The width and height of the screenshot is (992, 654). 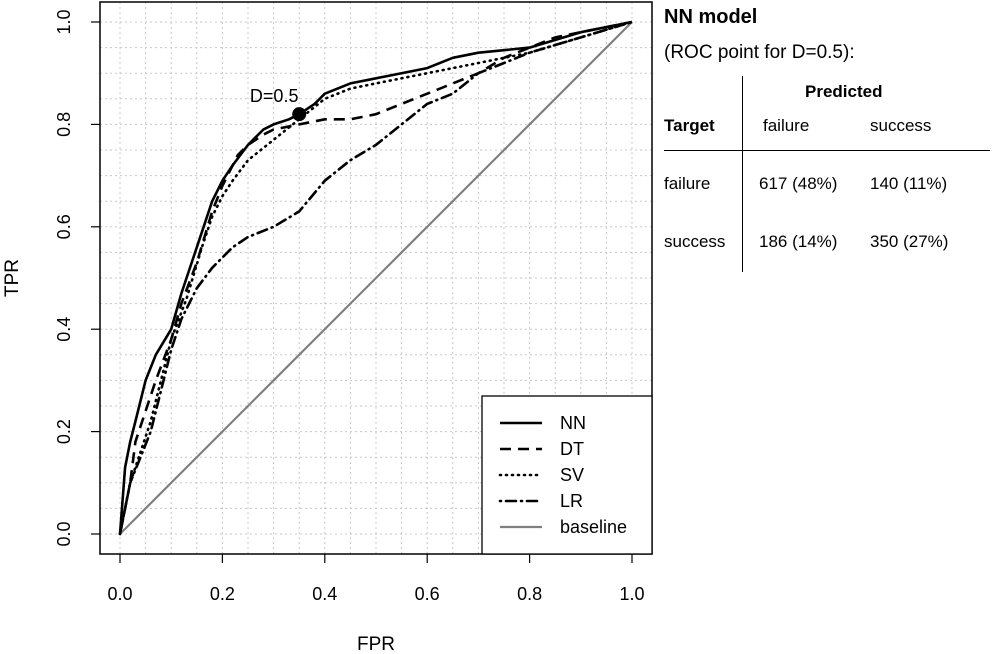 What do you see at coordinates (909, 183) in the screenshot?
I see `cell-failure-success: 140 (11%)` at bounding box center [909, 183].